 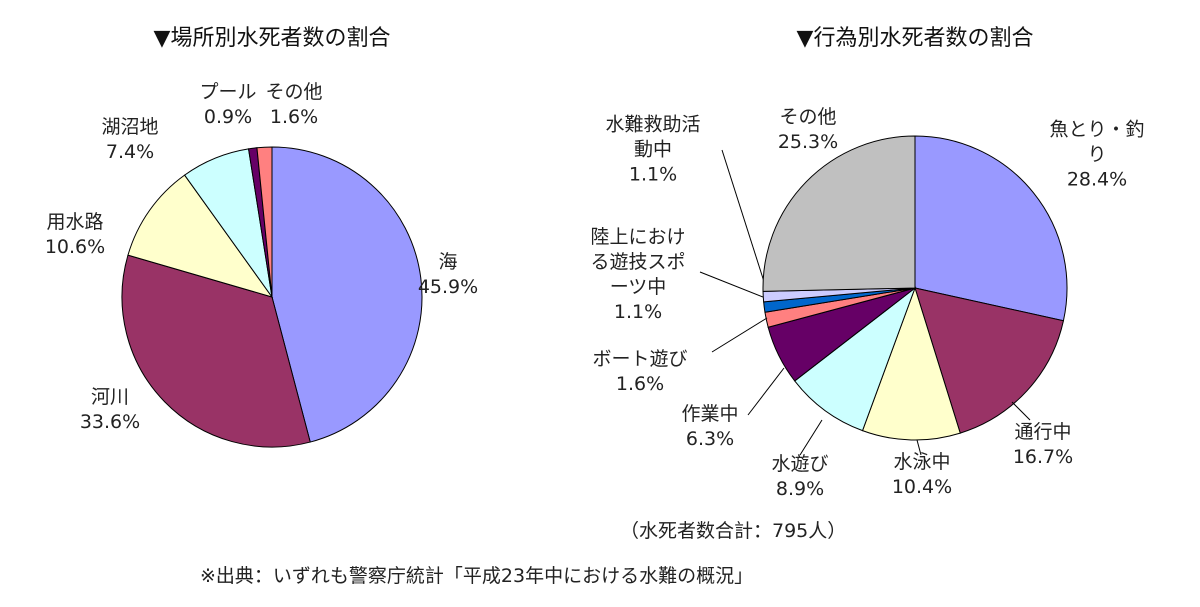 I want to click on slice-label: その他 1.6%, so click(x=293, y=105).